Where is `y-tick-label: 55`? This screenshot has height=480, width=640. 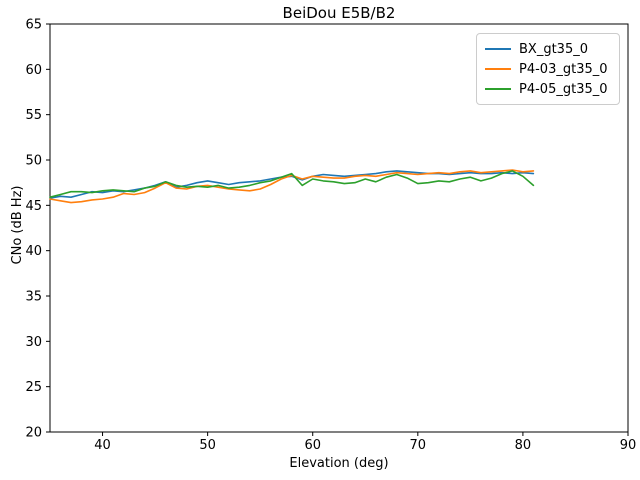 y-tick-label: 55 is located at coordinates (33, 115).